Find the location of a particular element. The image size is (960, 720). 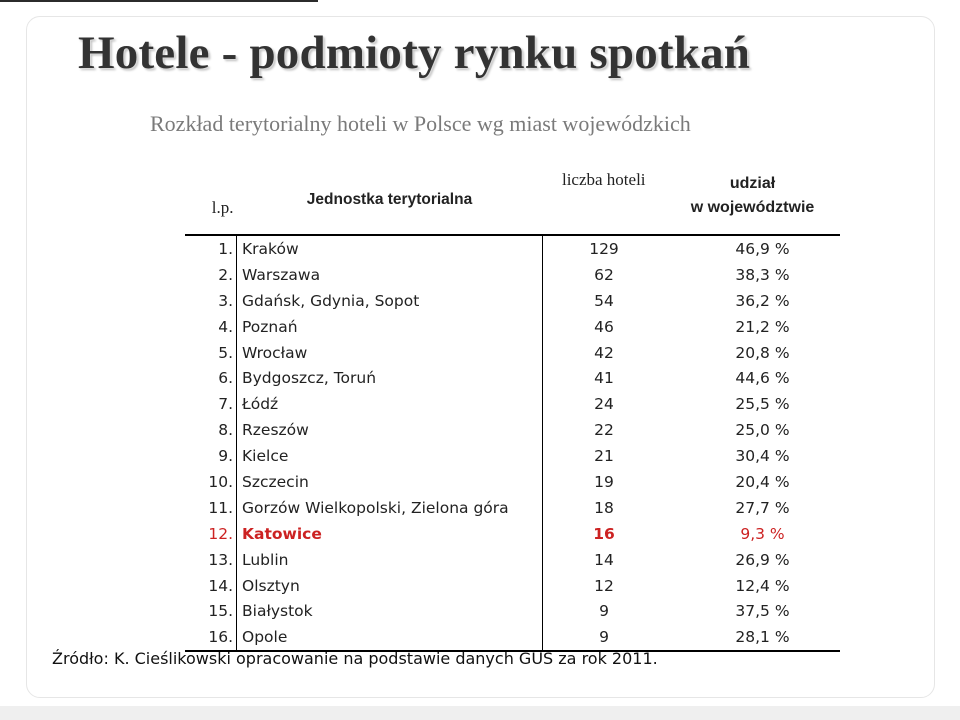

cell-share: 20,8 % is located at coordinates (762, 352).